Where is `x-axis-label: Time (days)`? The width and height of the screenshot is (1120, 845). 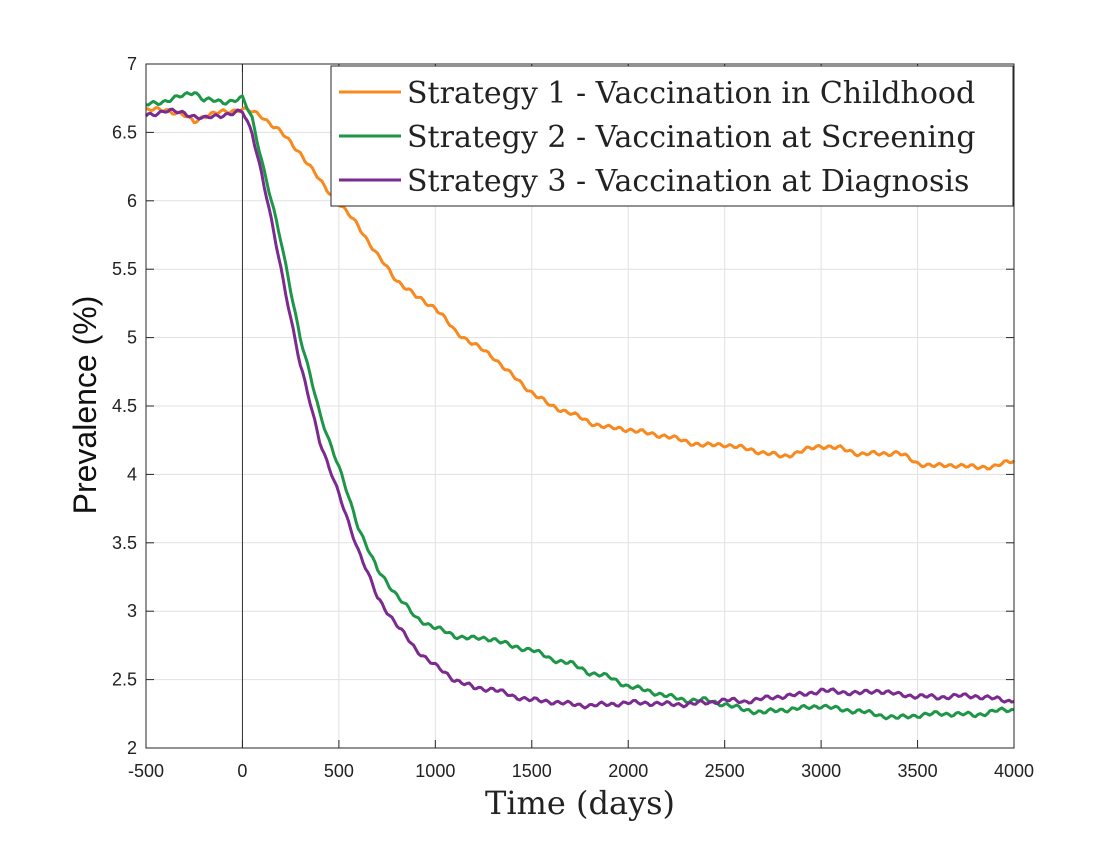
x-axis-label: Time (days) is located at coordinates (580, 803).